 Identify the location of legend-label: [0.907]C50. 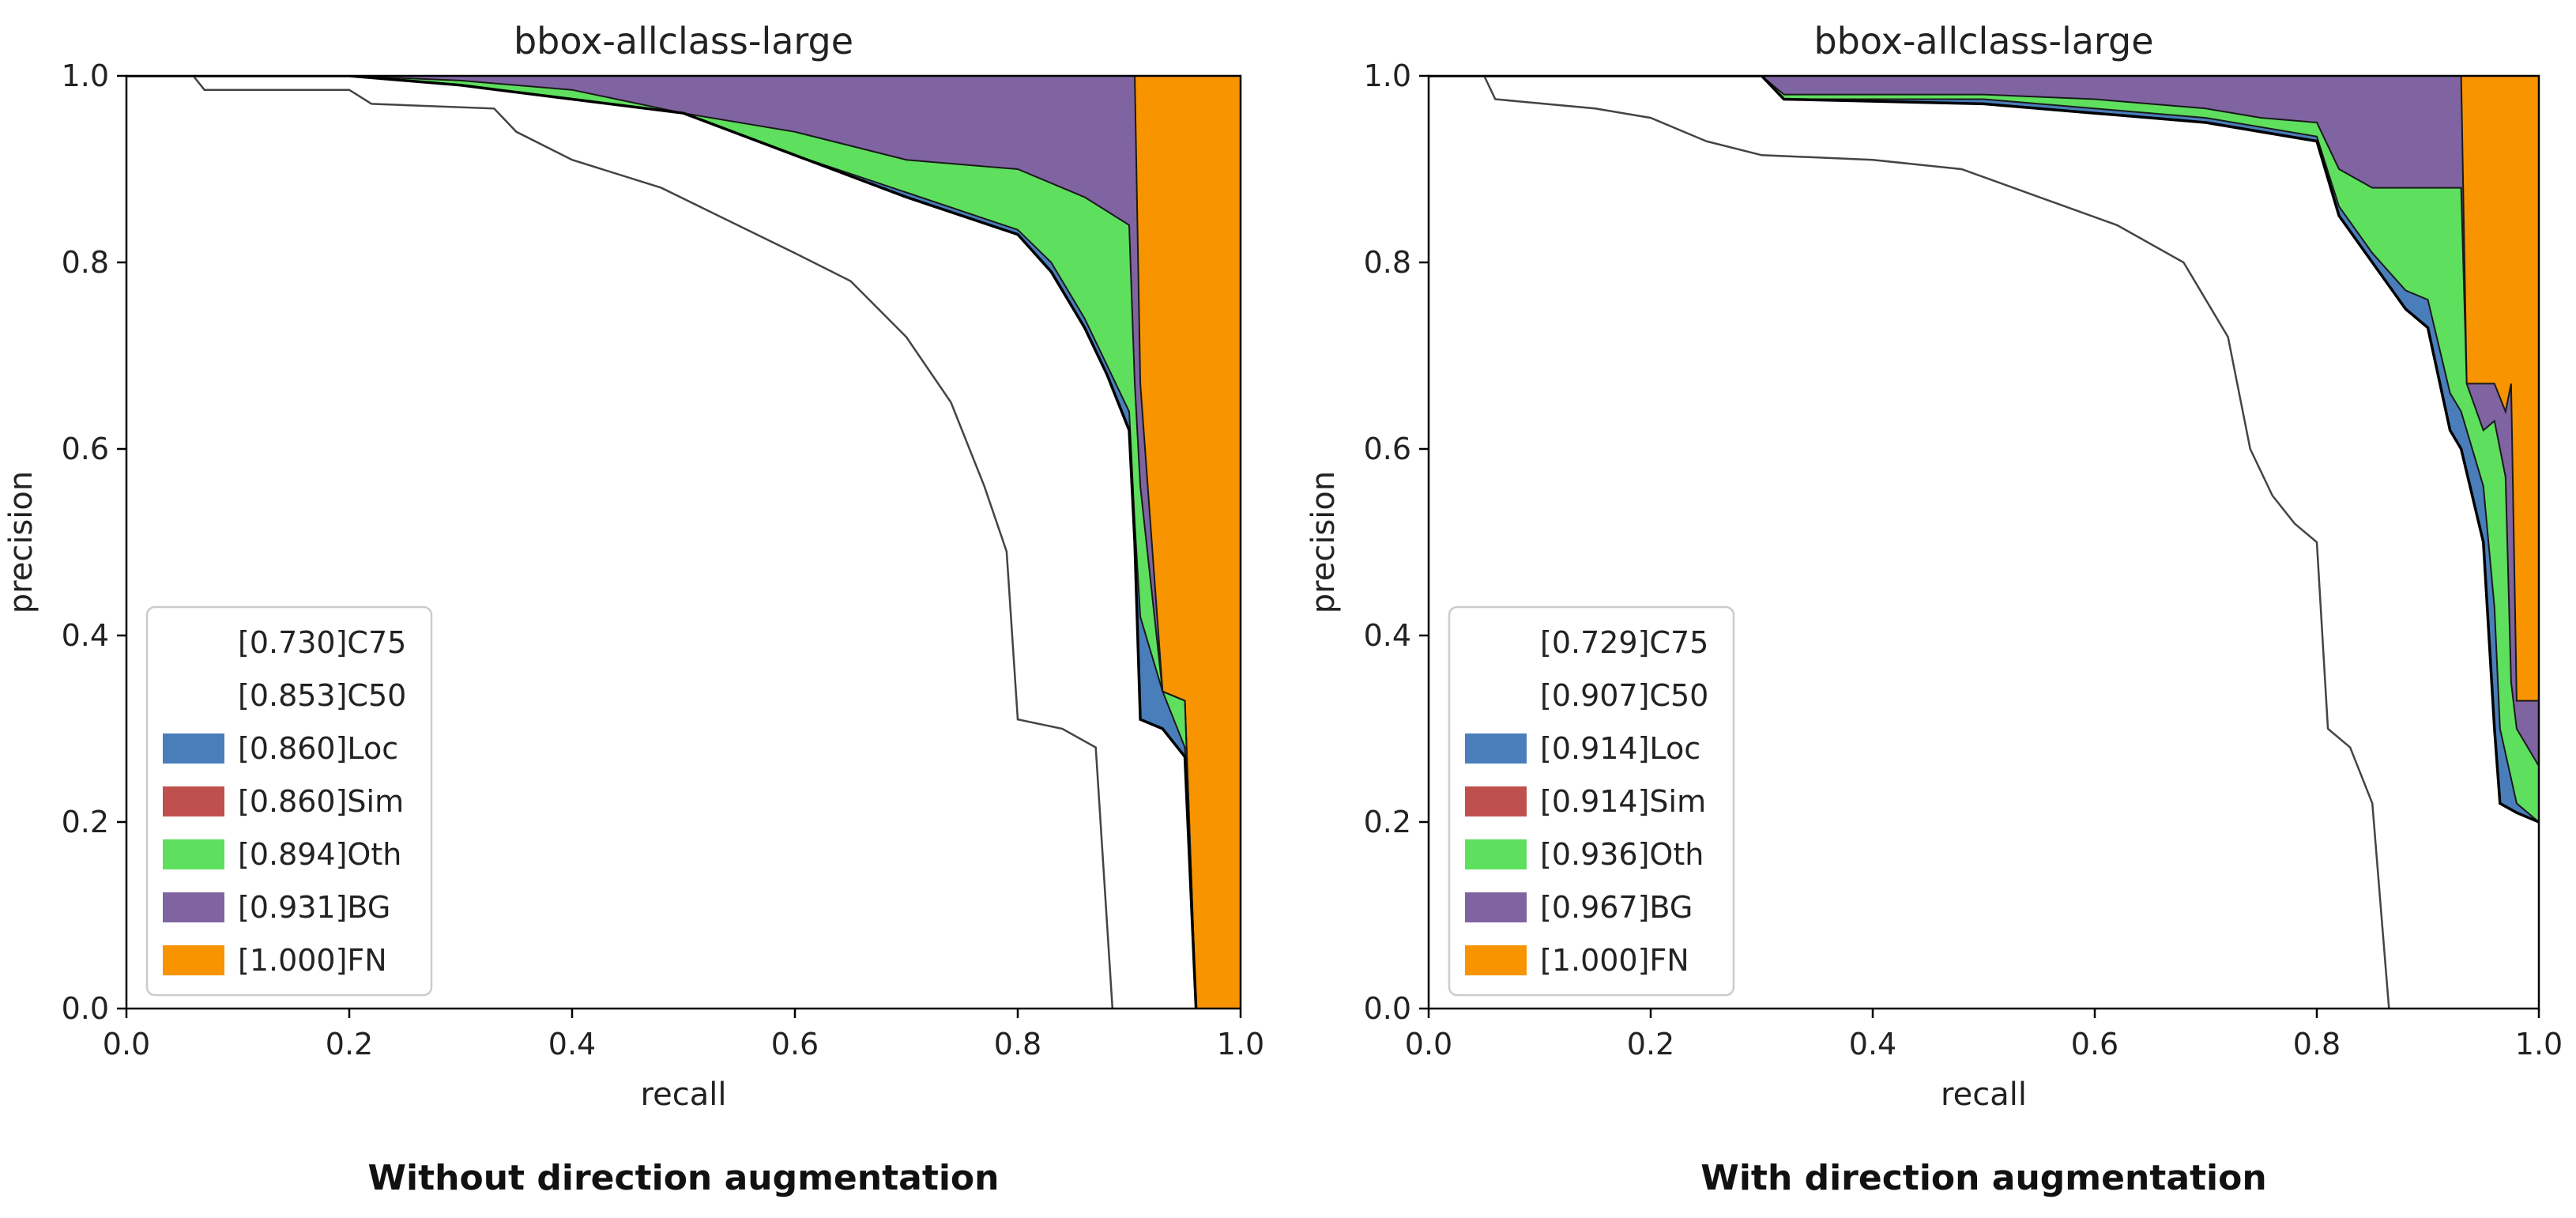
(1624, 695).